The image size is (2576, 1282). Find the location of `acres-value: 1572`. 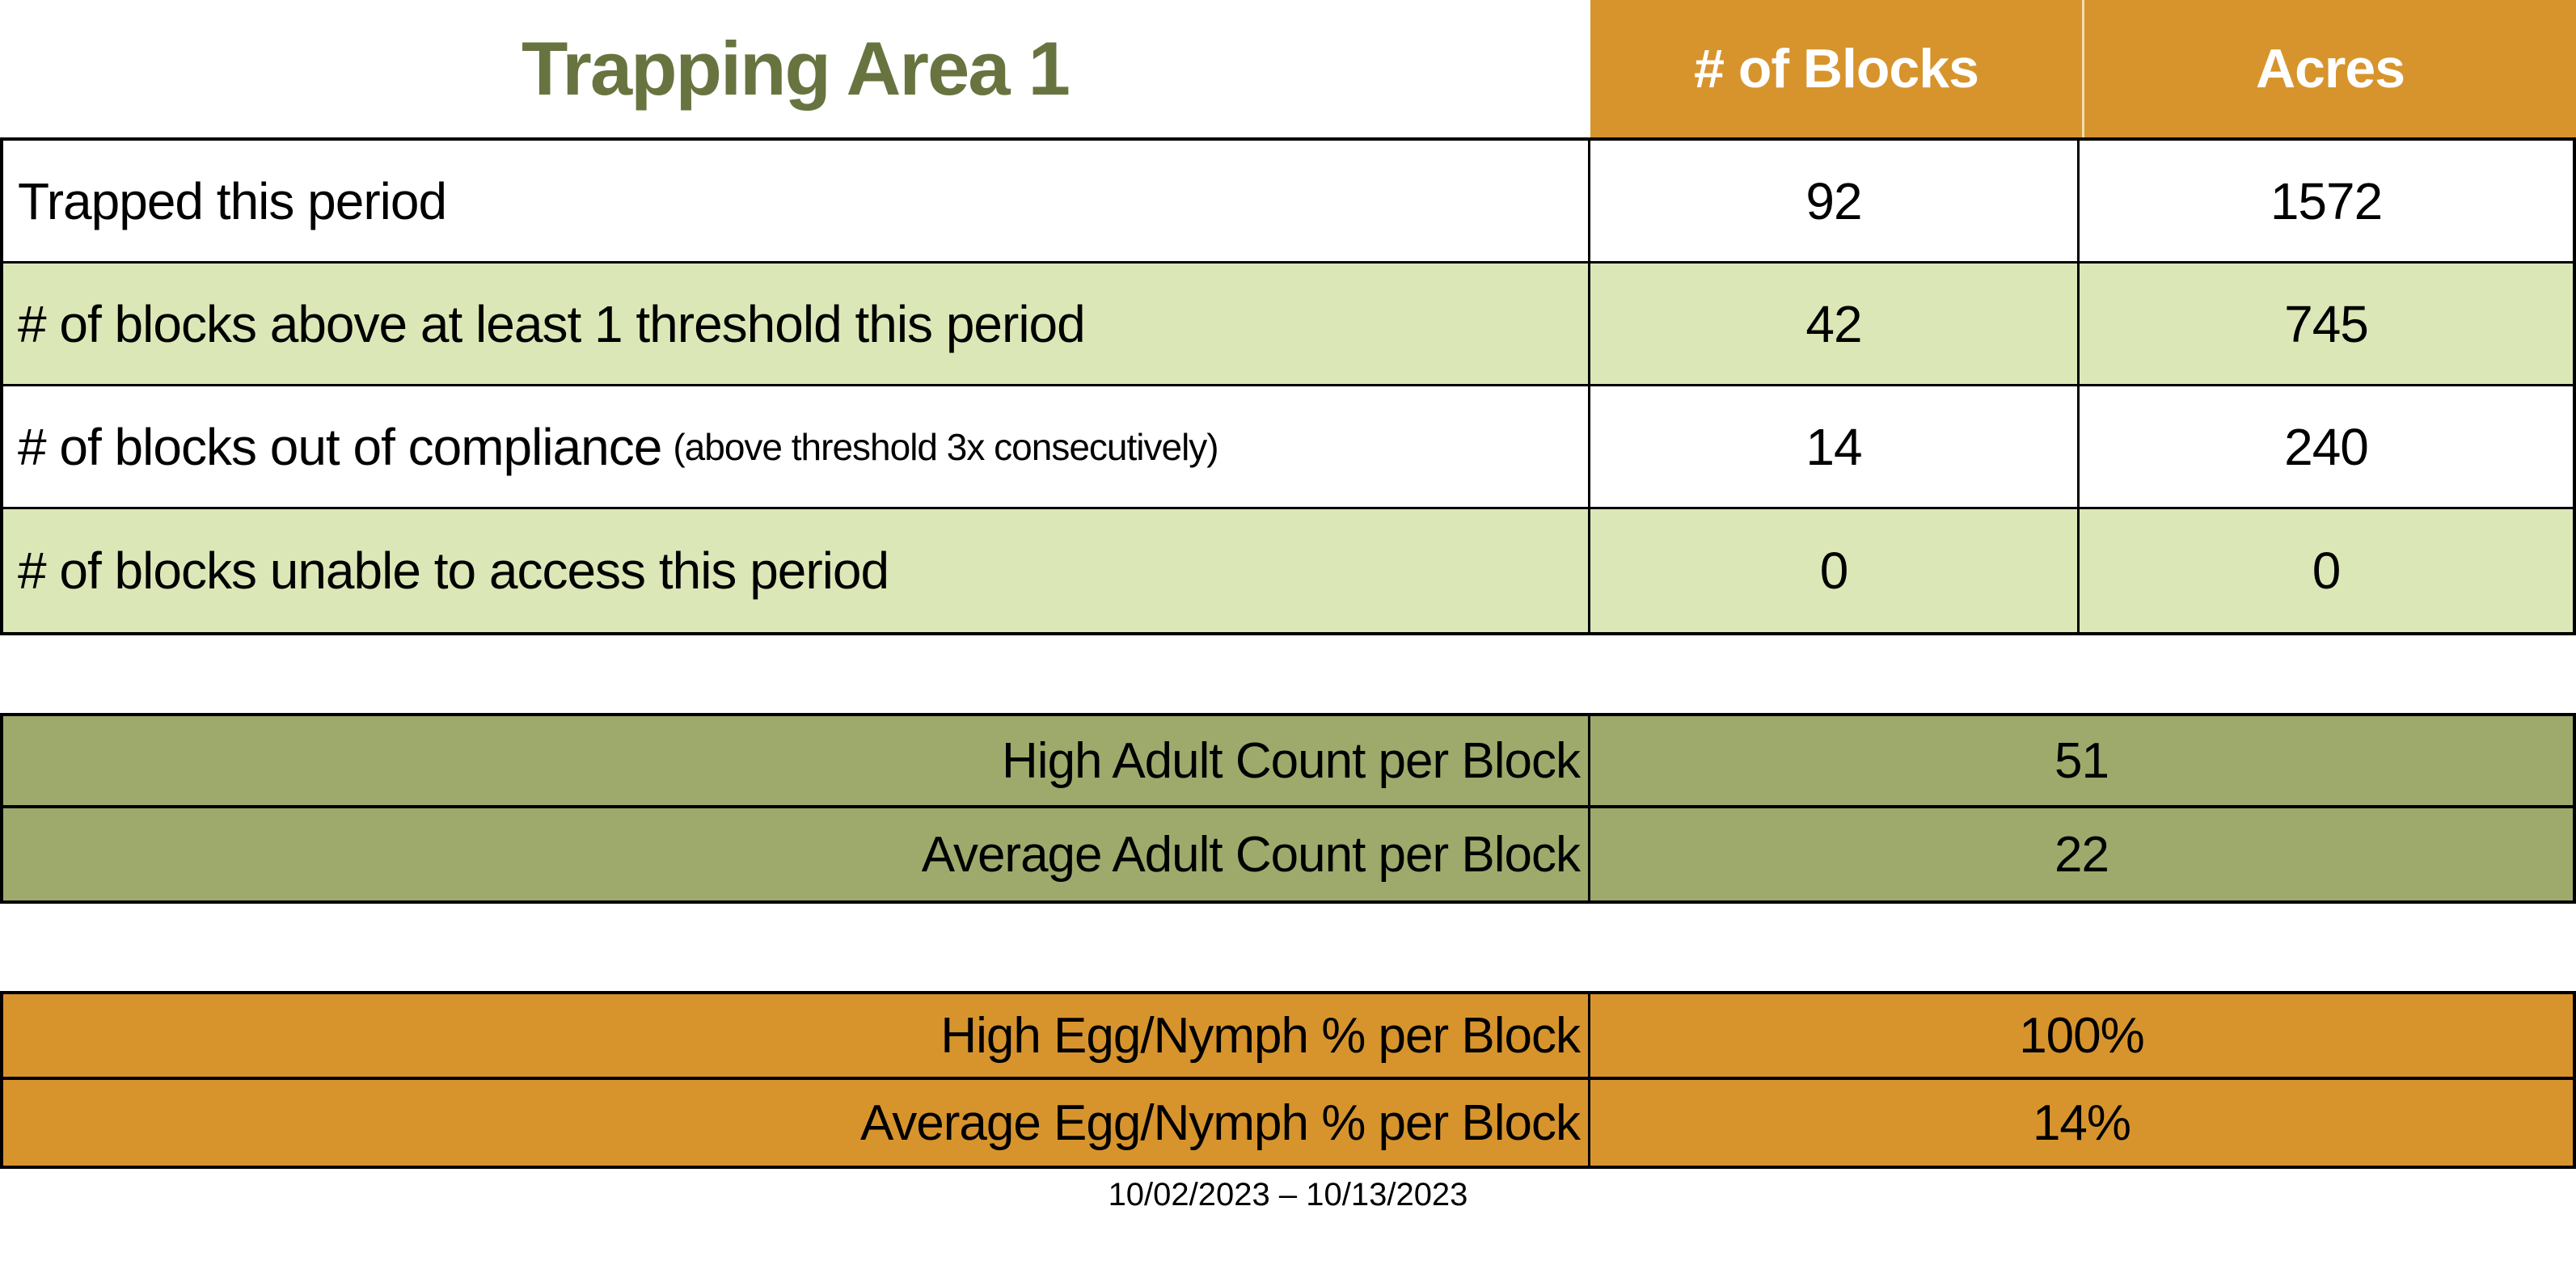

acres-value: 1572 is located at coordinates (2326, 203).